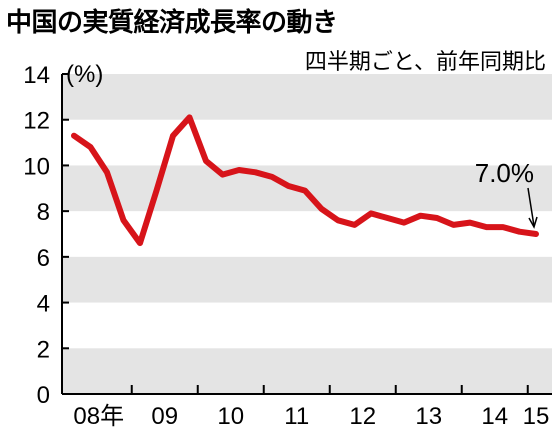 The height and width of the screenshot is (441, 560). I want to click on annotation-arrow, so click(531, 207).